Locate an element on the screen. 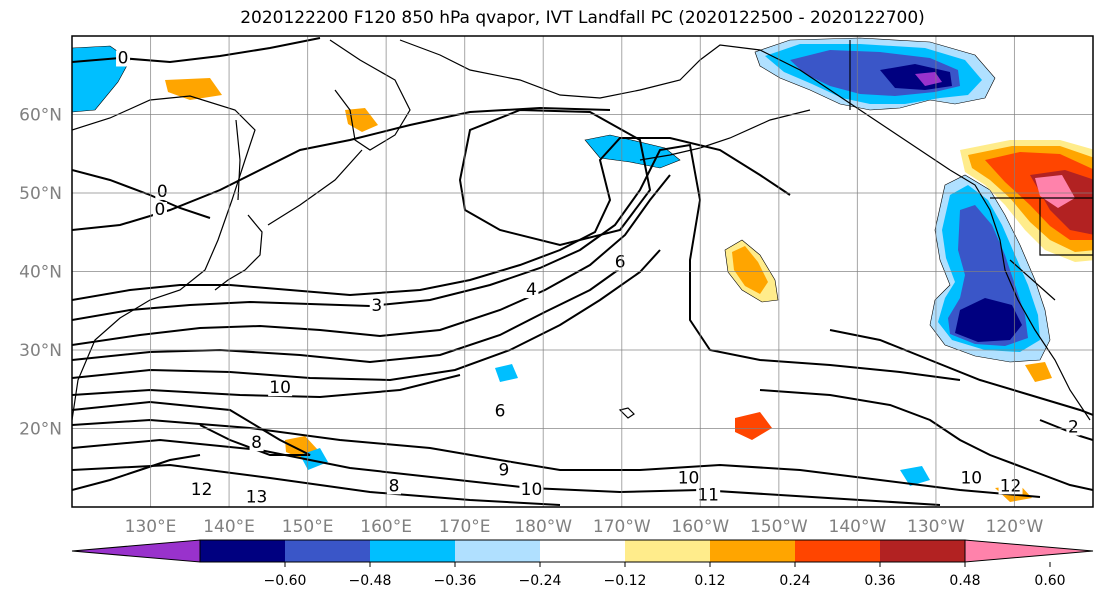 The width and height of the screenshot is (1105, 601). colorbar-tick-label: 0.12 is located at coordinates (709, 581).